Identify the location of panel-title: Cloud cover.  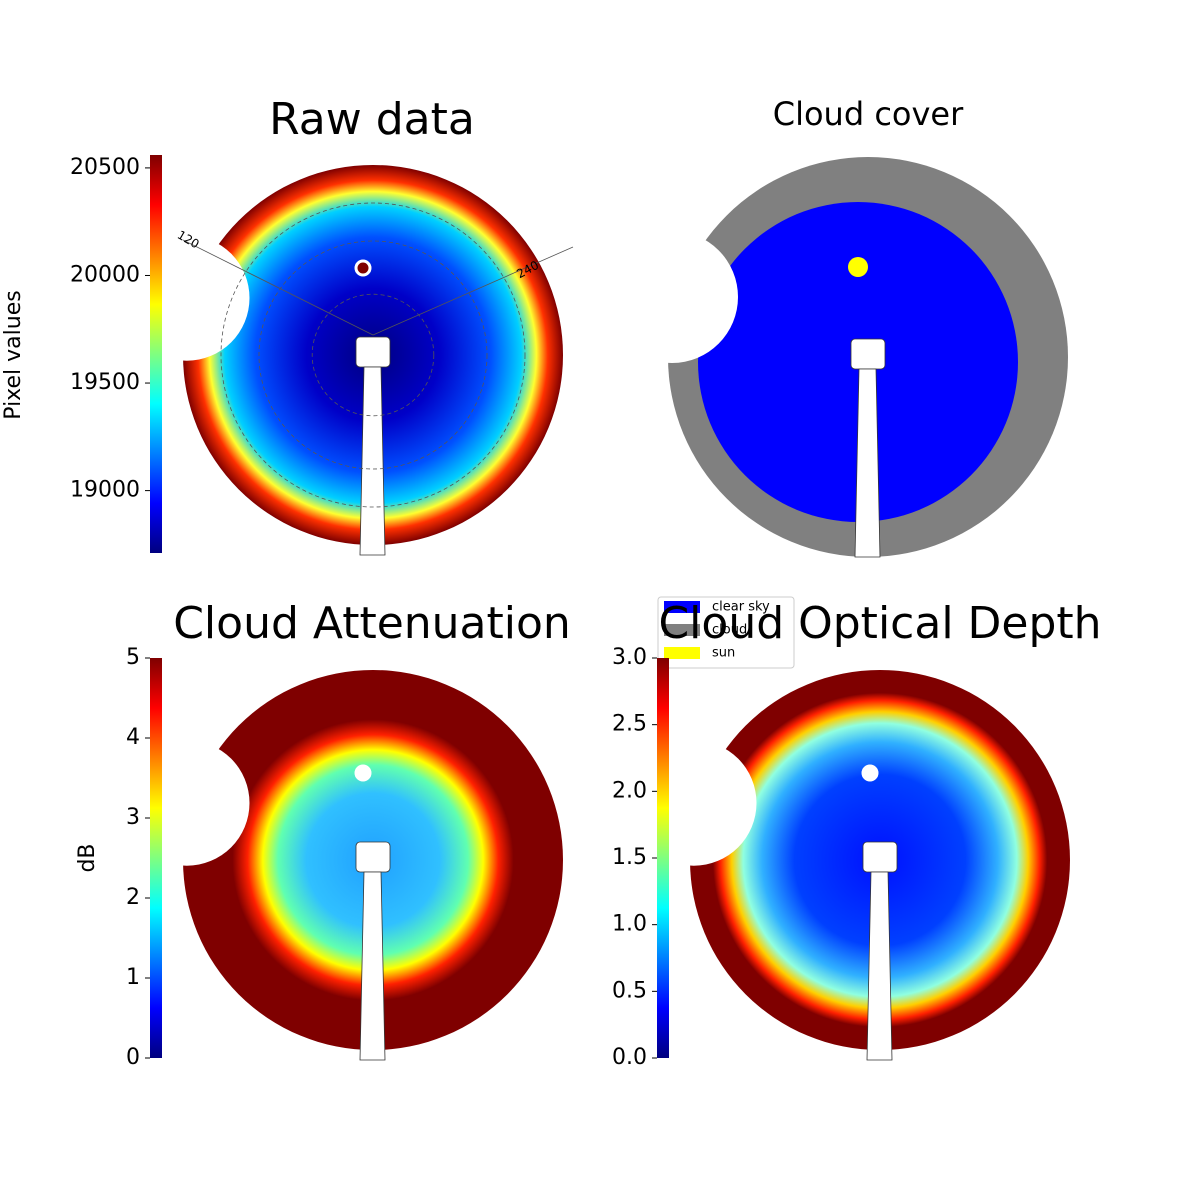
(868, 114).